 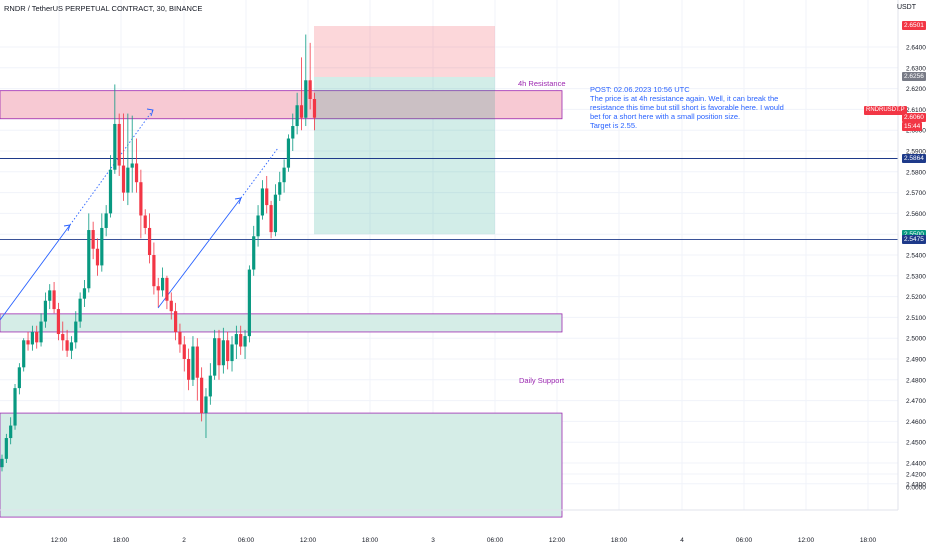 I want to click on price-tick-label: 2.6000, so click(x=916, y=131).